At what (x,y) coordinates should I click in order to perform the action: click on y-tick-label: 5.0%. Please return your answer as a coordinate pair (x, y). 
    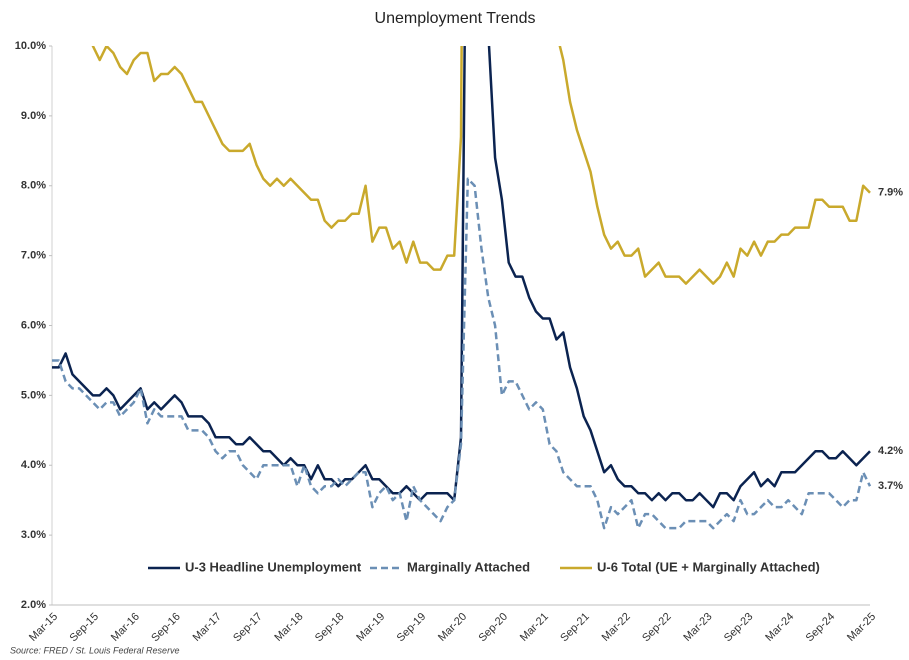
    Looking at the image, I should click on (33, 395).